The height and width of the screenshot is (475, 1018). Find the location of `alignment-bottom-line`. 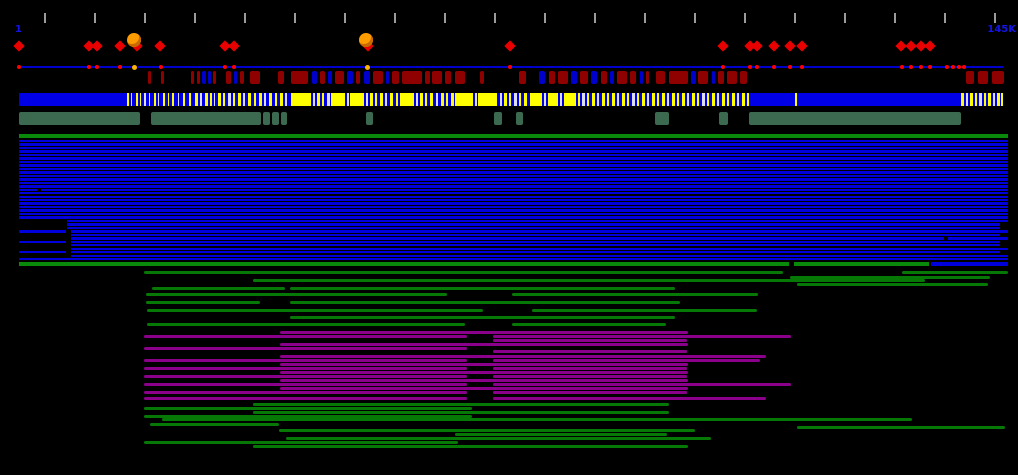

alignment-bottom-line is located at coordinates (404, 264).